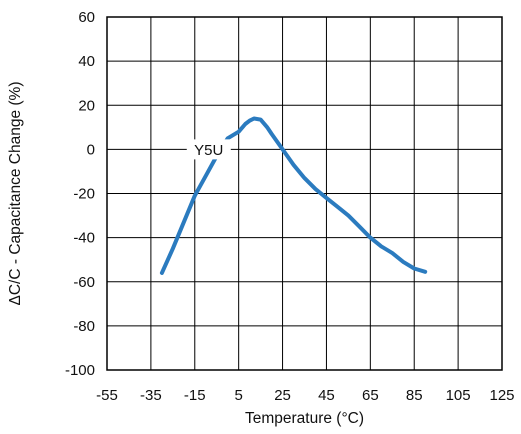 This screenshot has height=434, width=521. I want to click on x-tick-label: 45, so click(326, 395).